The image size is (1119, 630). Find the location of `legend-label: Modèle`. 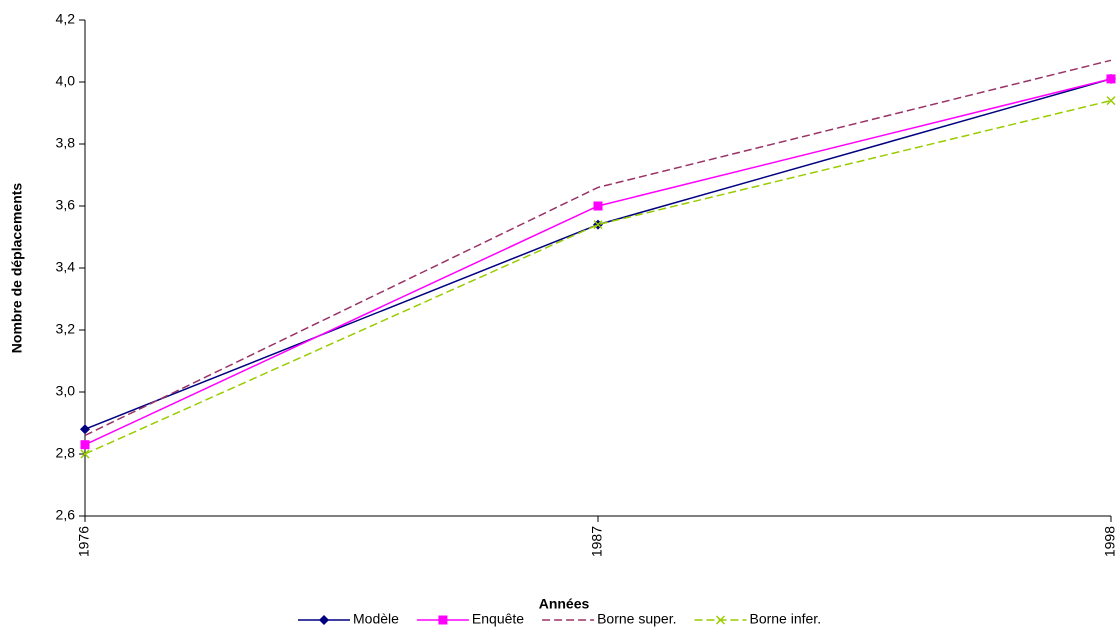

legend-label: Modèle is located at coordinates (376, 619).